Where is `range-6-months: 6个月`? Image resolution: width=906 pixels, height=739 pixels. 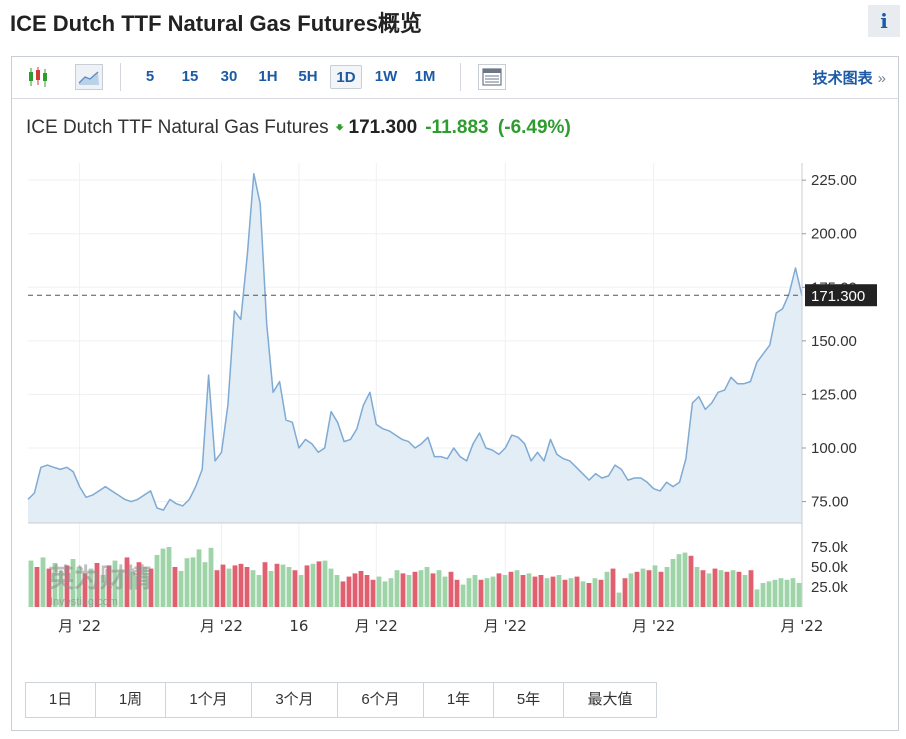
range-6-months: 6个月 is located at coordinates (381, 700).